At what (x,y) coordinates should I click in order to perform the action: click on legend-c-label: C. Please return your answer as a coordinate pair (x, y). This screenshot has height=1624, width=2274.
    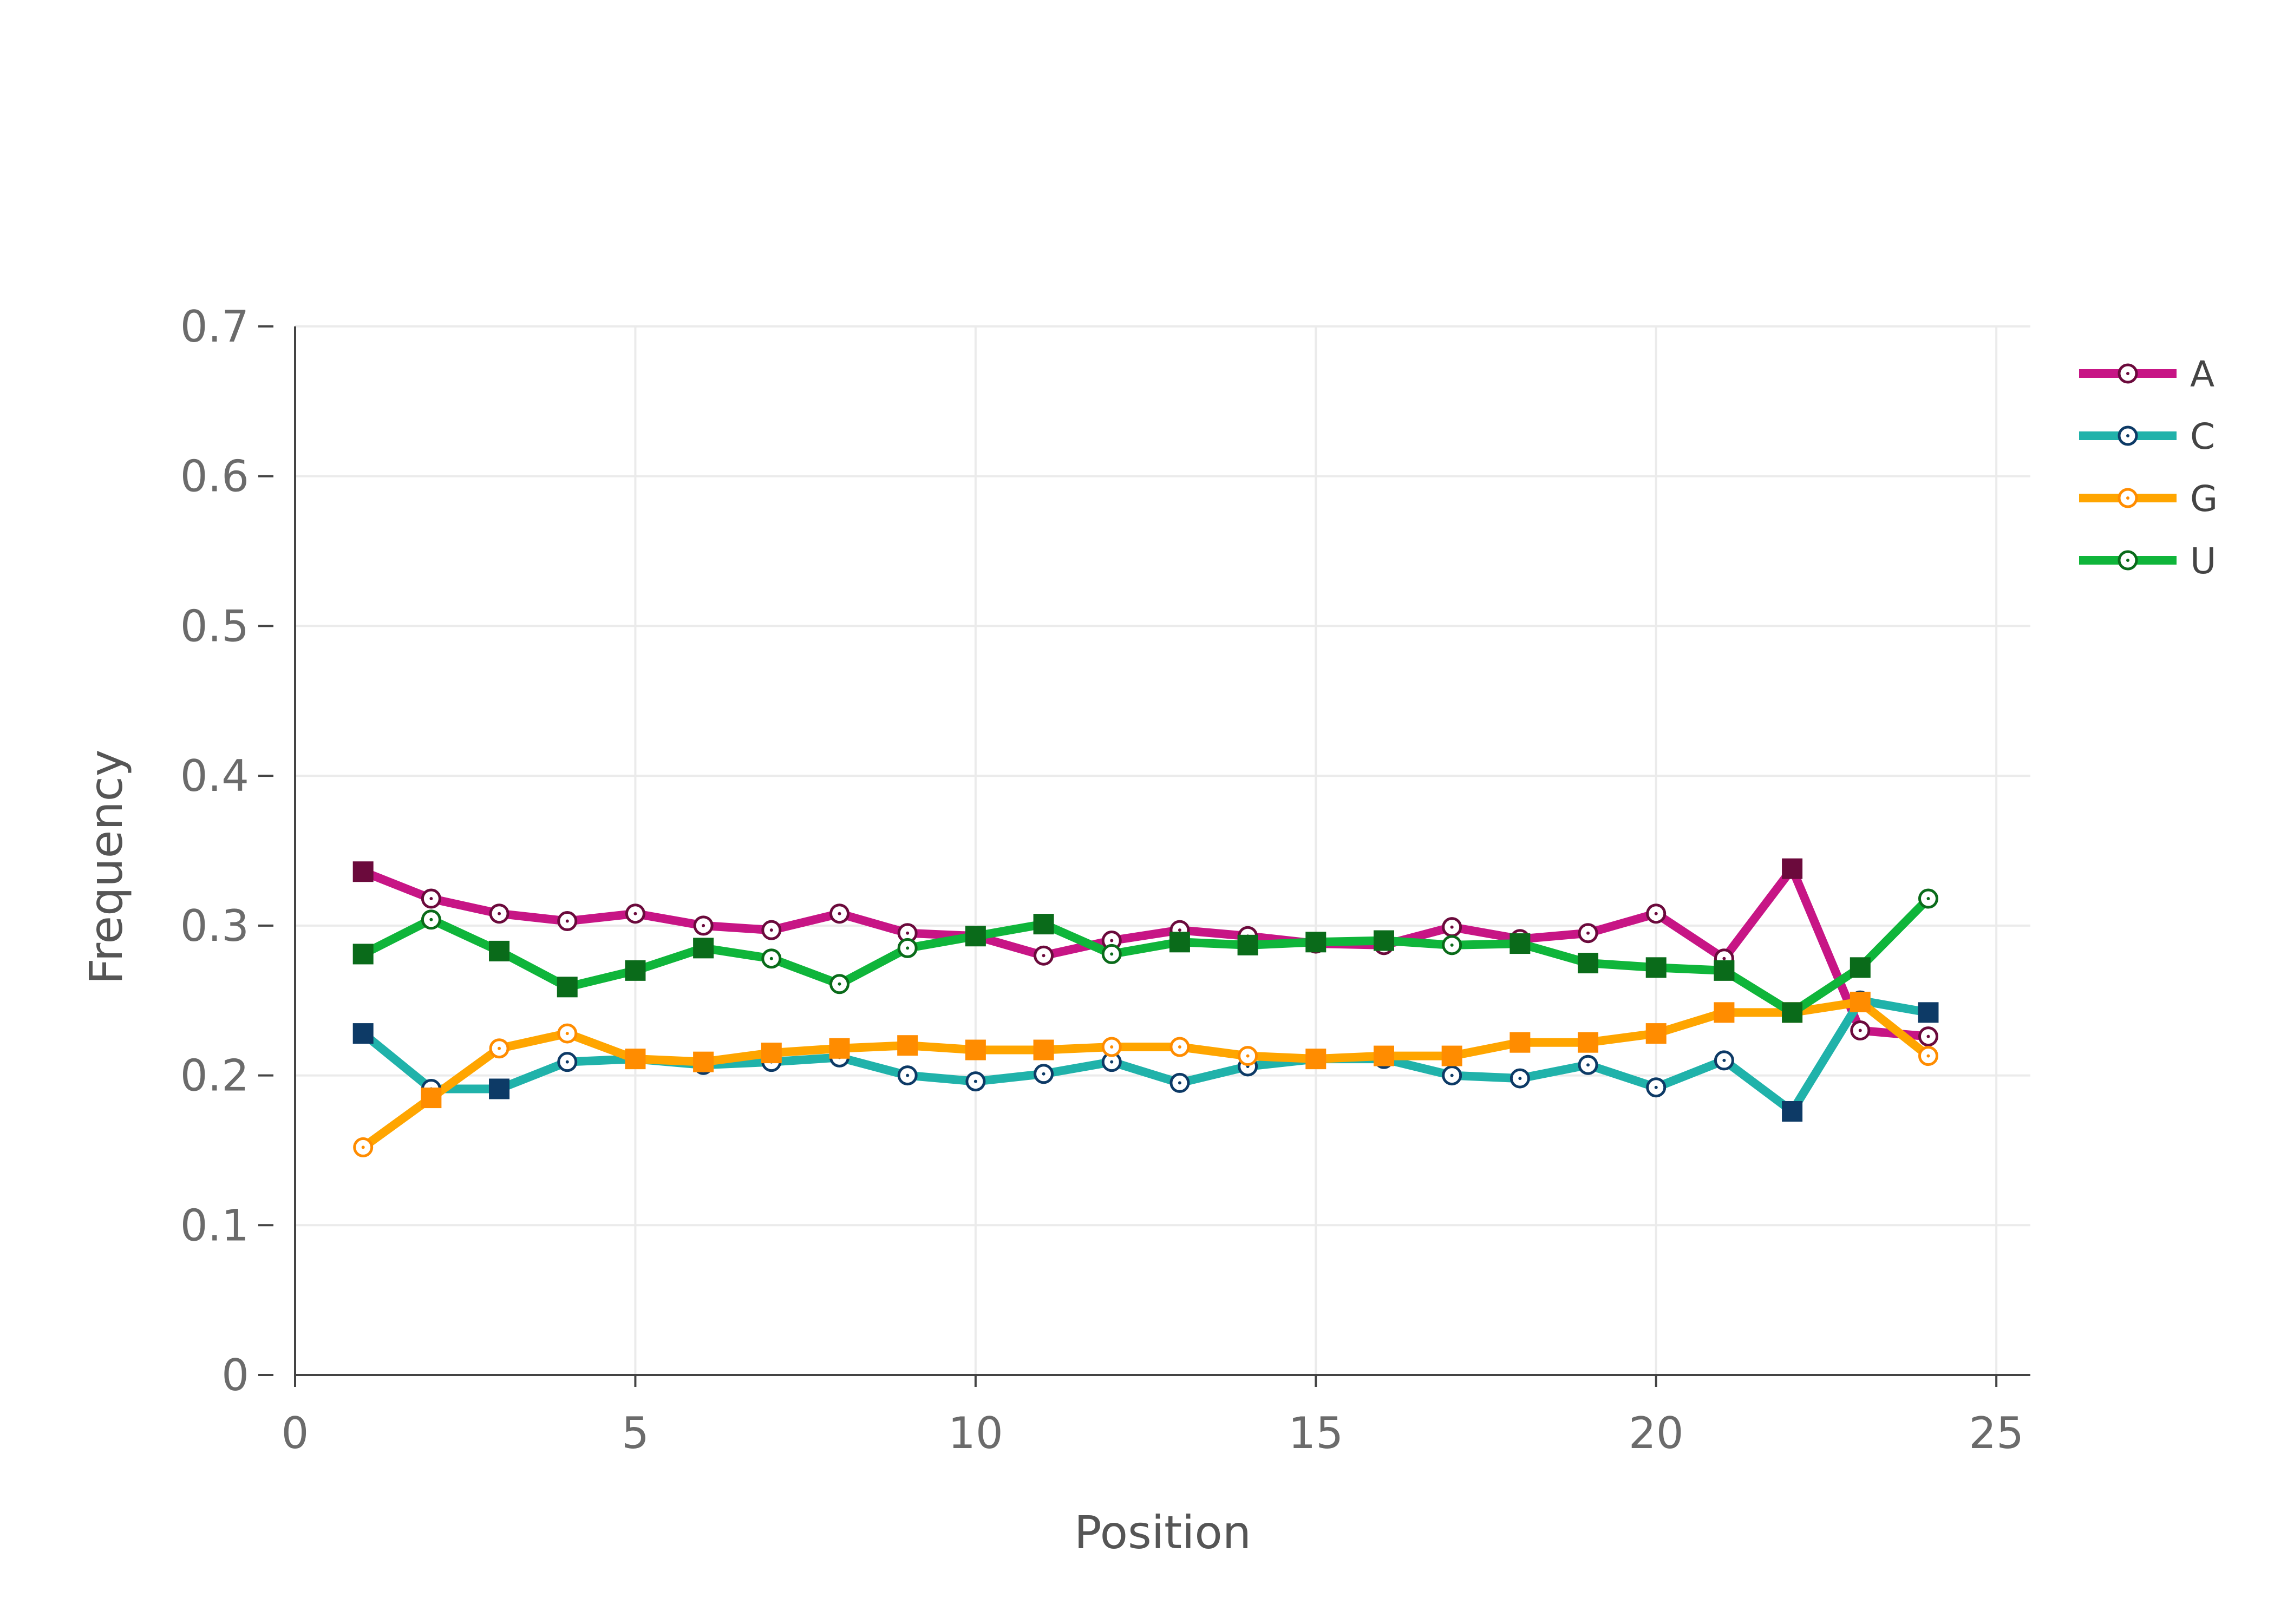
    Looking at the image, I should click on (2203, 436).